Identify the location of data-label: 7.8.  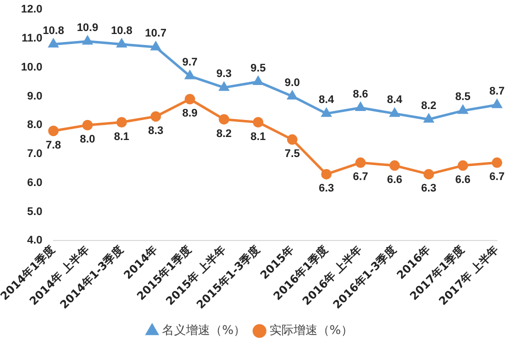
(54, 145).